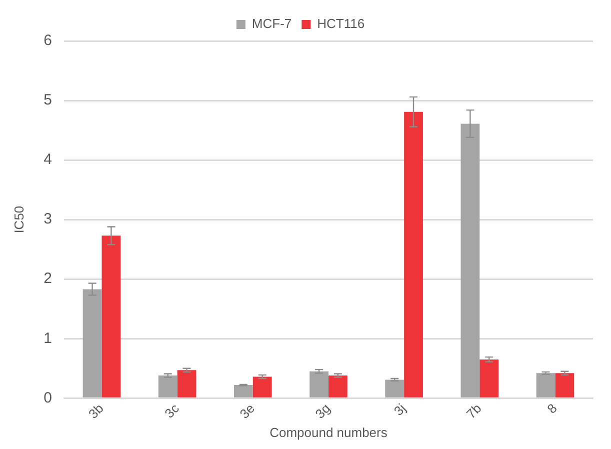 This screenshot has height=449, width=611. Describe the element at coordinates (48, 219) in the screenshot. I see `y-tick-label: 3` at that location.